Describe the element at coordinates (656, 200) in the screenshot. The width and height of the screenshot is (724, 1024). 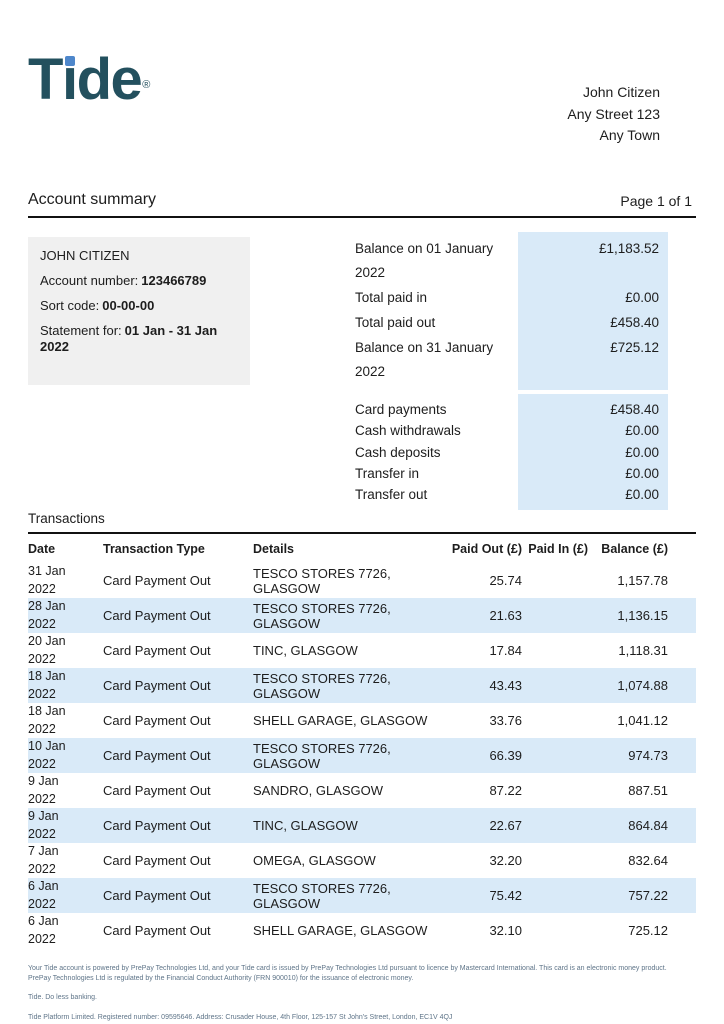
I see `page-number: Page 1 of 1` at that location.